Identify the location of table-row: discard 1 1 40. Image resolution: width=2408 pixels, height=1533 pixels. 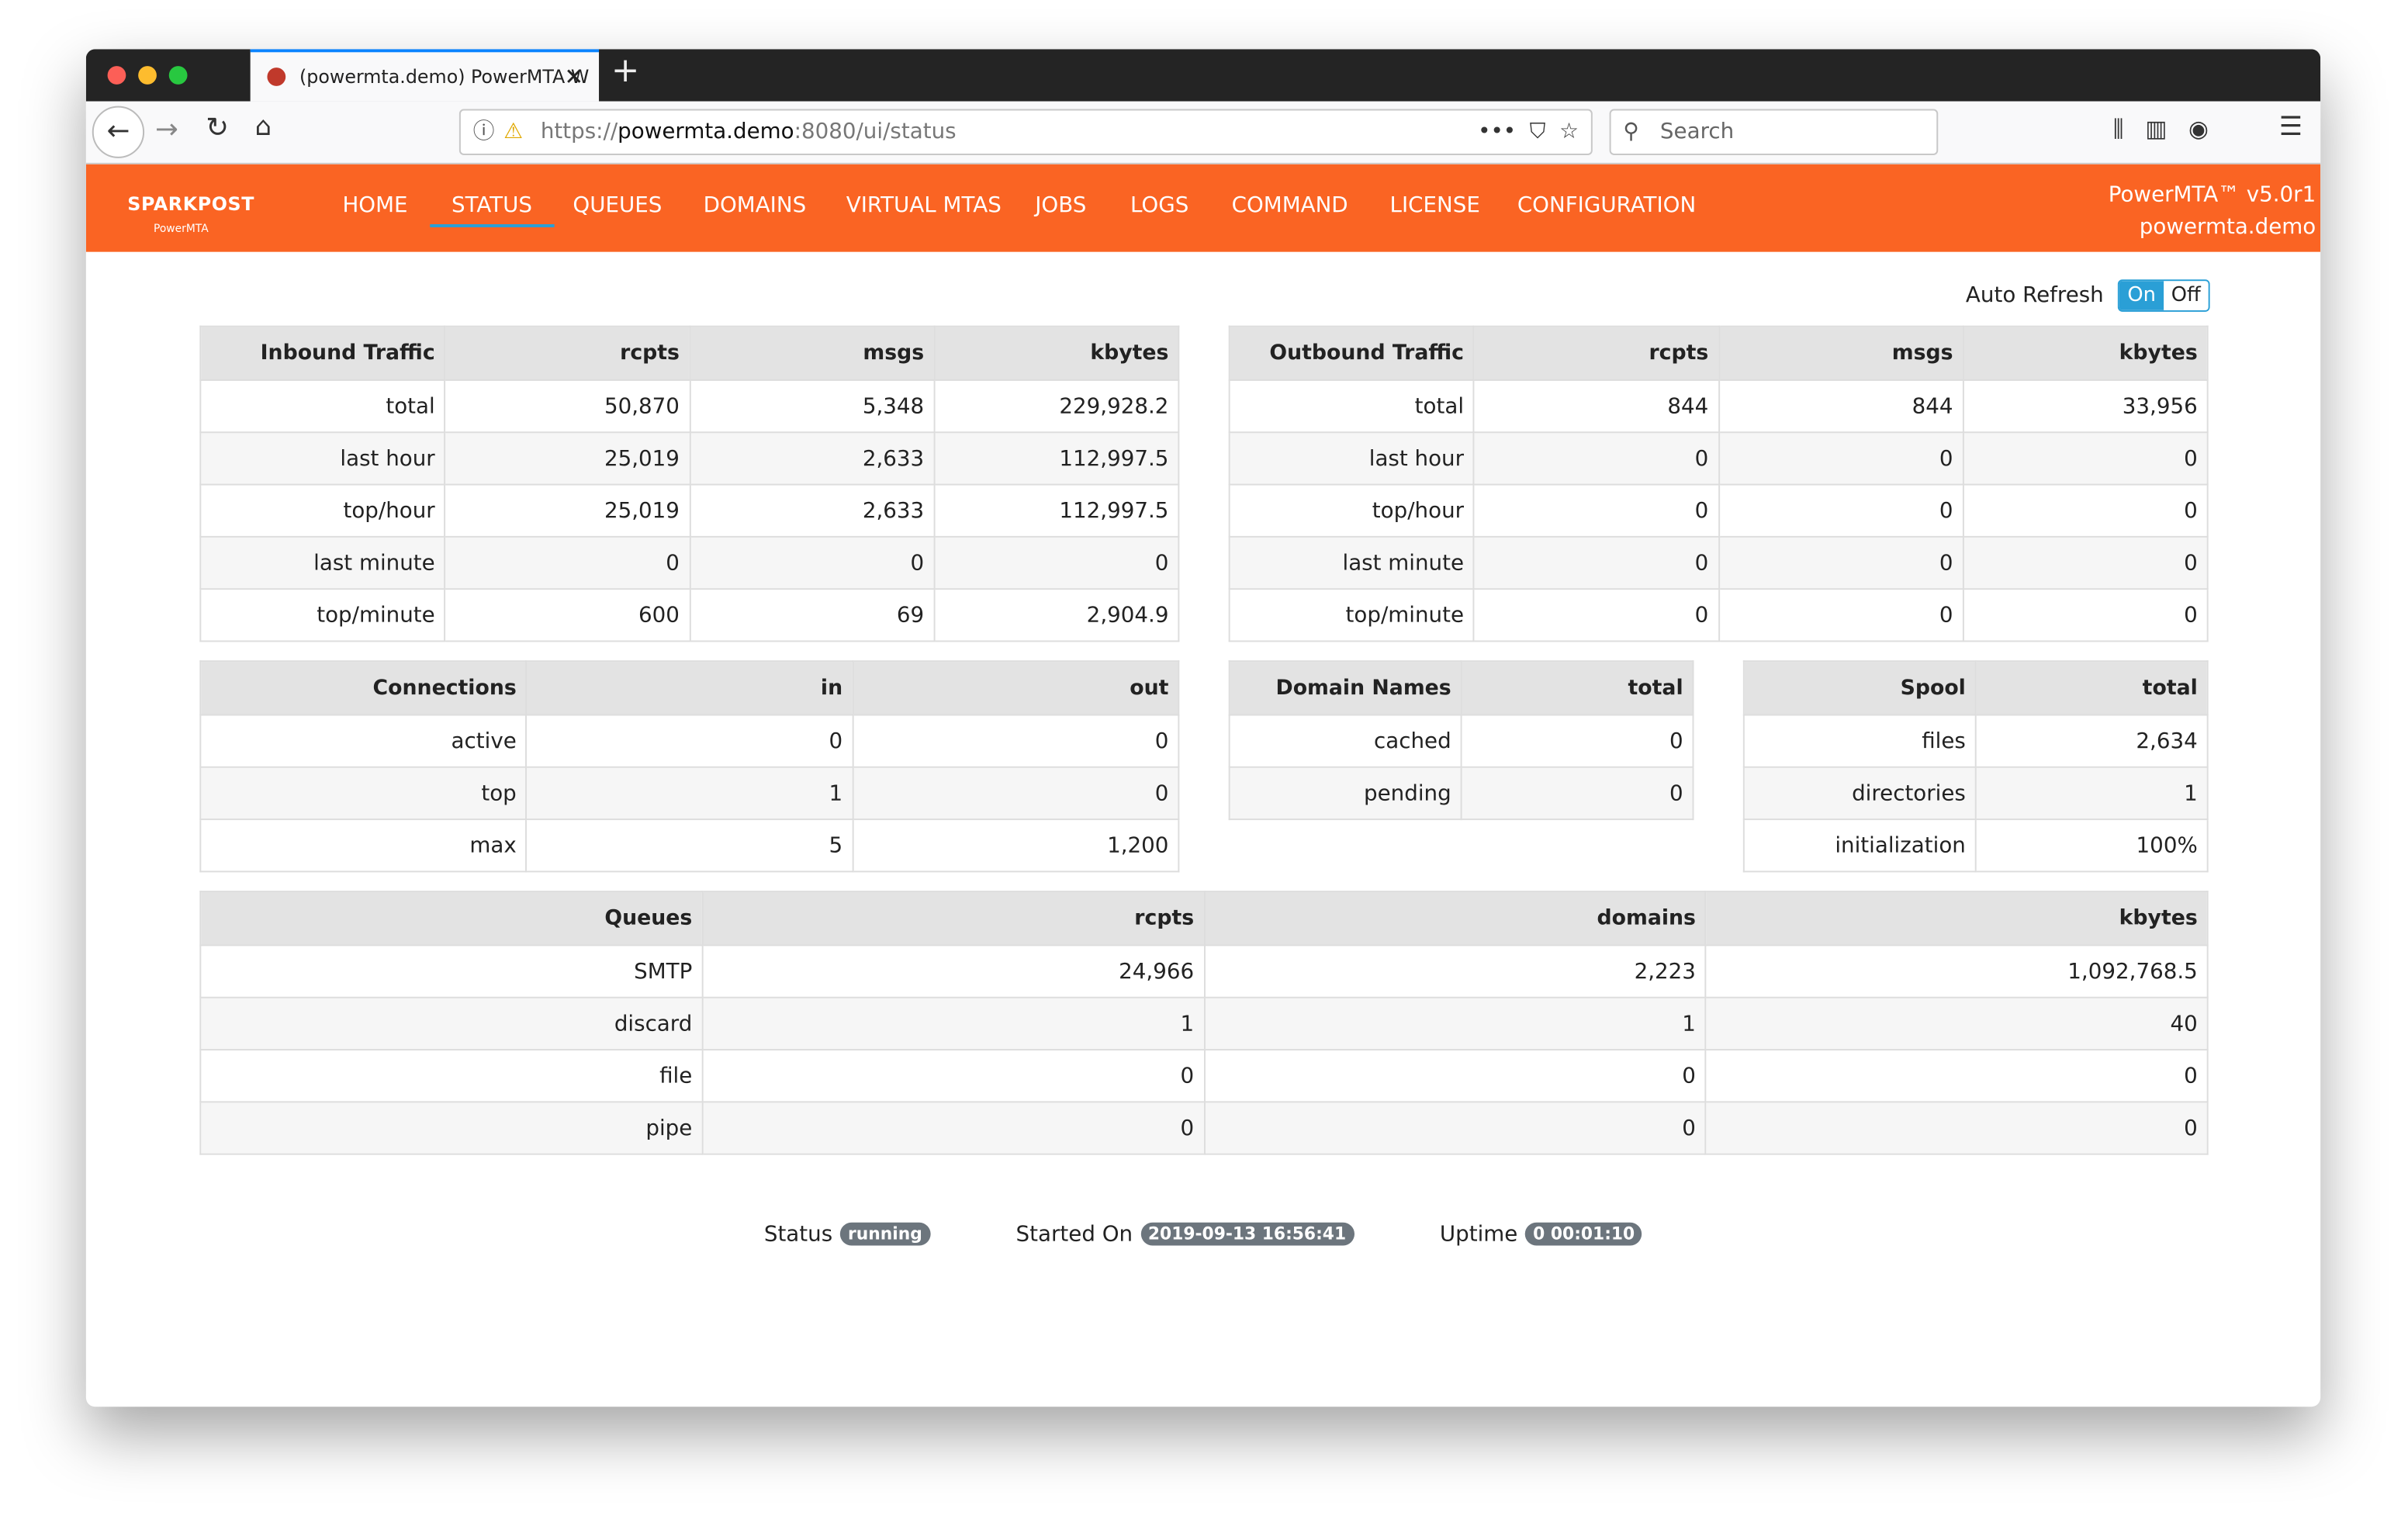
(1204, 1023).